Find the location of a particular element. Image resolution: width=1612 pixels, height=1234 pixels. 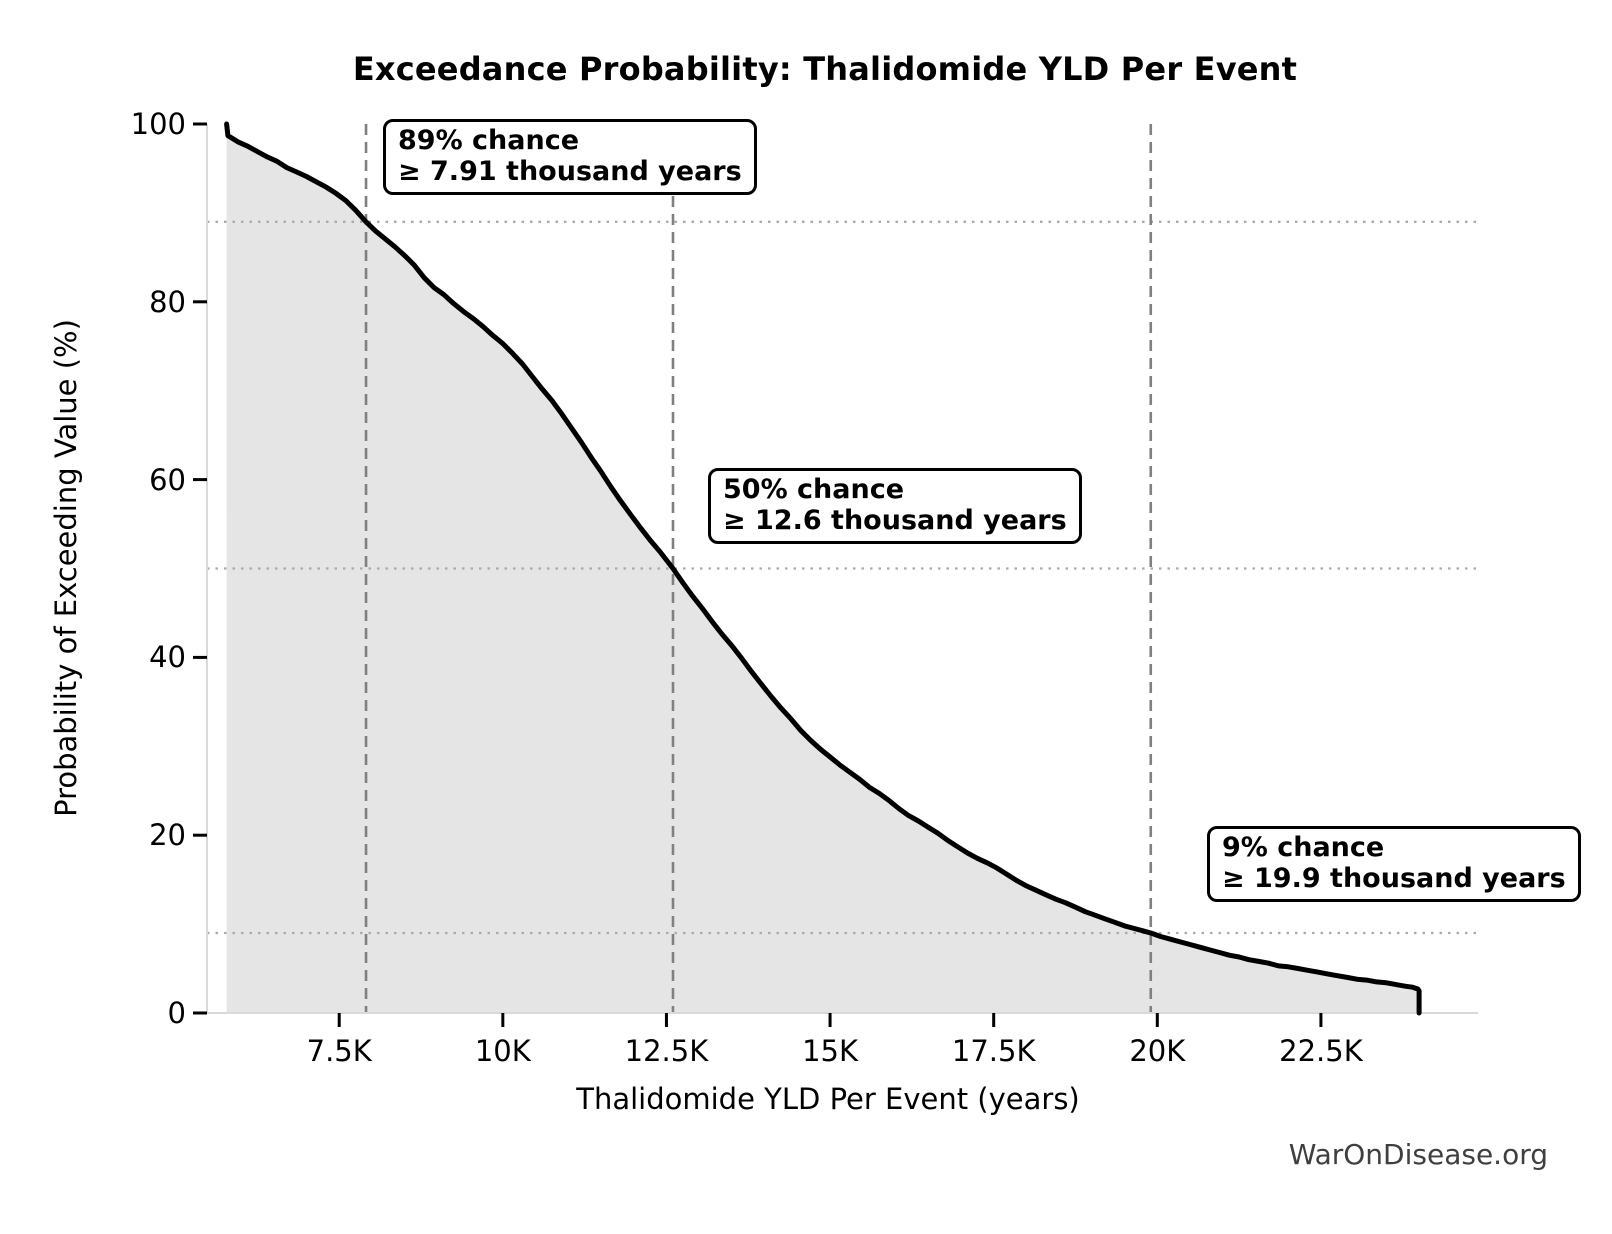

watermark-text: WarOnDisease.org is located at coordinates (1418, 1154).